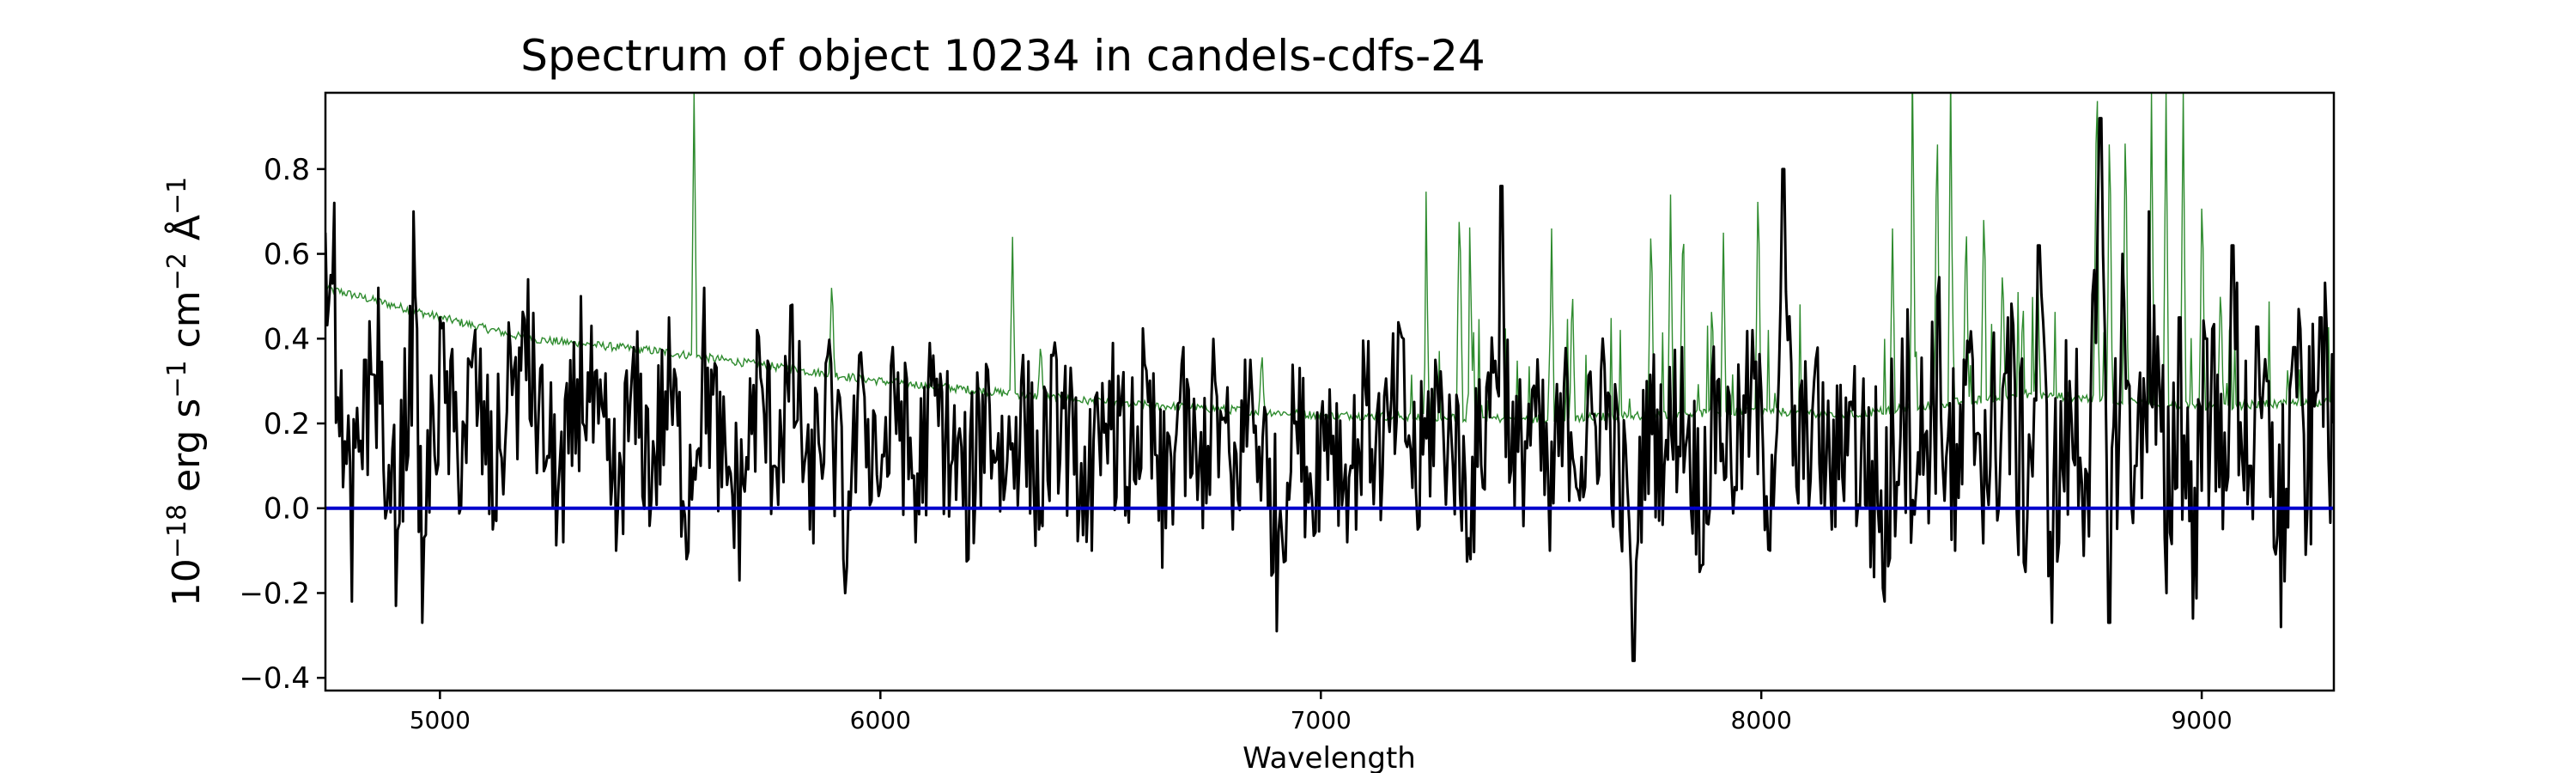  Describe the element at coordinates (1762, 720) in the screenshot. I see `x-tick-label: 8000` at that location.